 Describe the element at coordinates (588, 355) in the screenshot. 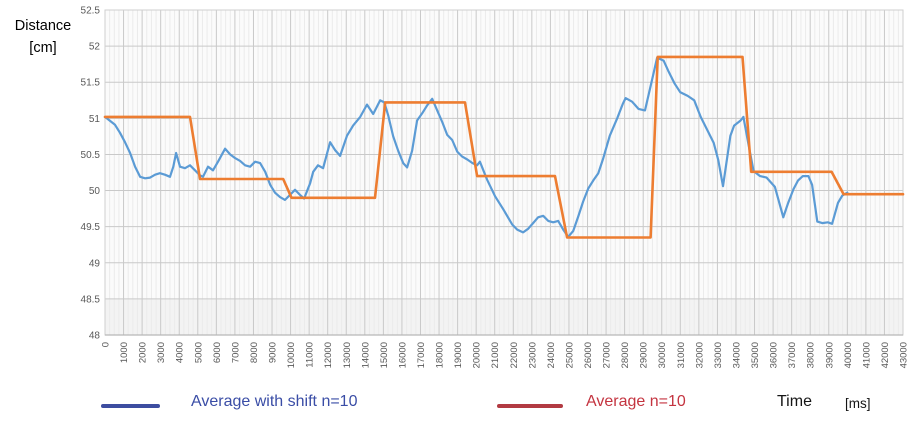

I see `x-tick-label: 26000` at that location.